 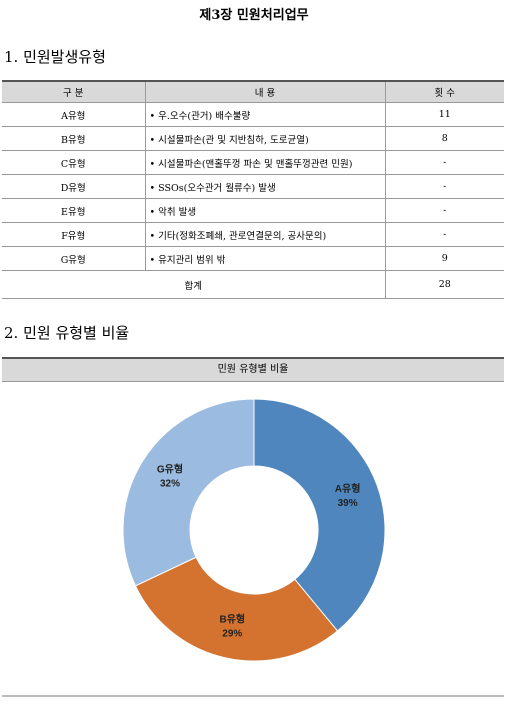 What do you see at coordinates (194, 284) in the screenshot?
I see `total-label: 합계` at bounding box center [194, 284].